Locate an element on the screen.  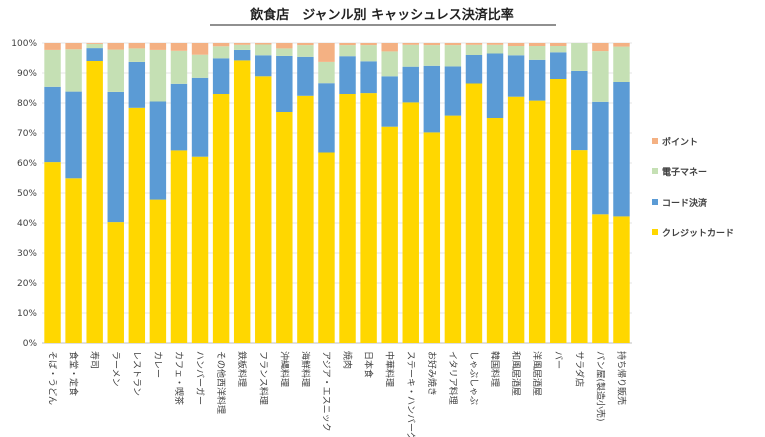
y-tick-label: 10% is located at coordinates (27, 314).